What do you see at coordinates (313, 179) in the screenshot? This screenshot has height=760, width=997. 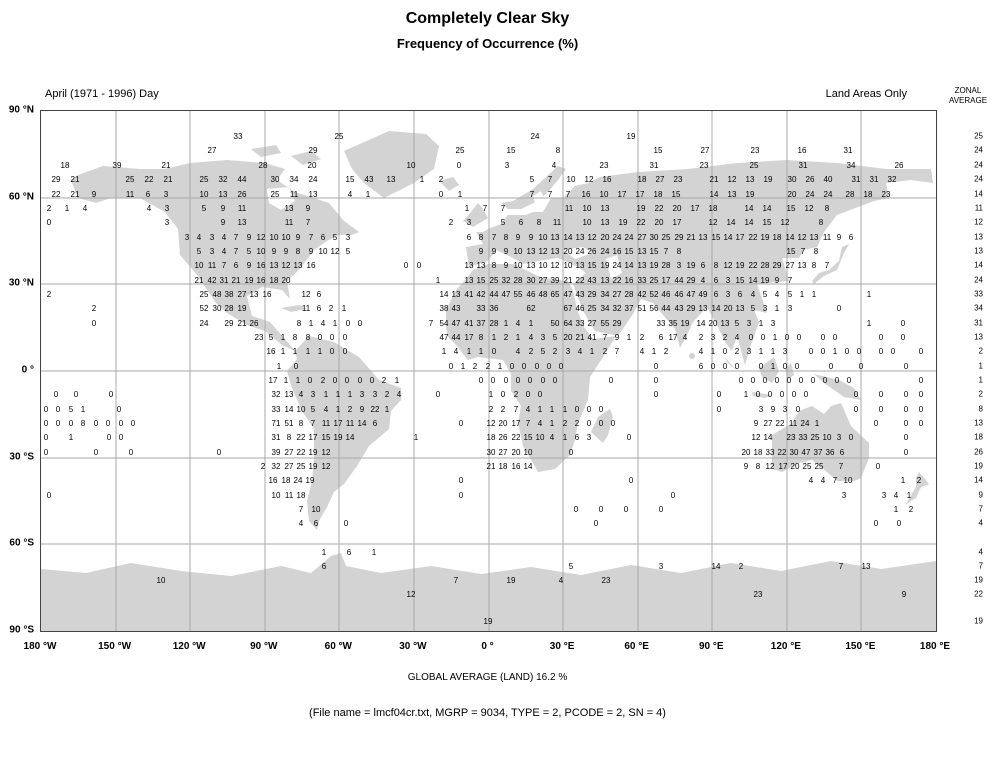 I see `grid-value: 24` at bounding box center [313, 179].